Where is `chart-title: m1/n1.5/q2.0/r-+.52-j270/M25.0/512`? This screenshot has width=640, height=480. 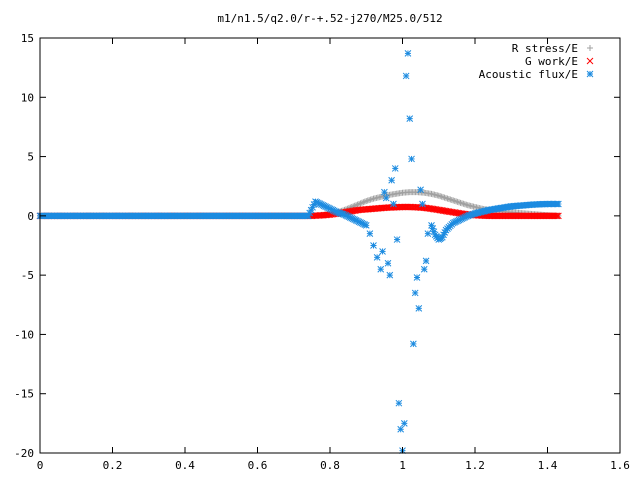
chart-title: m1/n1.5/q2.0/r-+.52-j270/M25.0/512 is located at coordinates (329, 18).